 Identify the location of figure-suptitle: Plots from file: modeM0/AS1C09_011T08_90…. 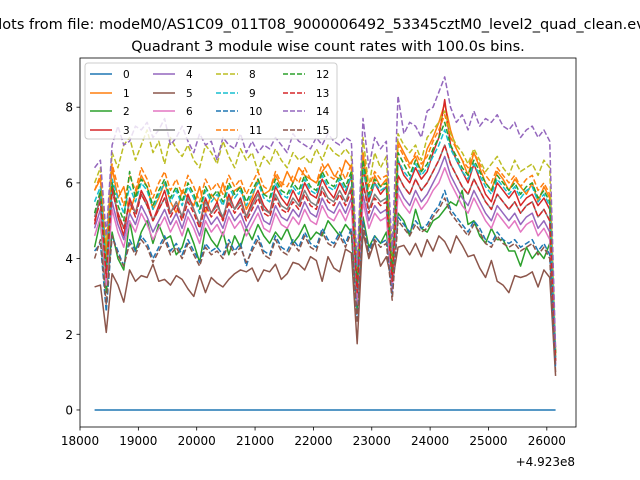
(320, 25).